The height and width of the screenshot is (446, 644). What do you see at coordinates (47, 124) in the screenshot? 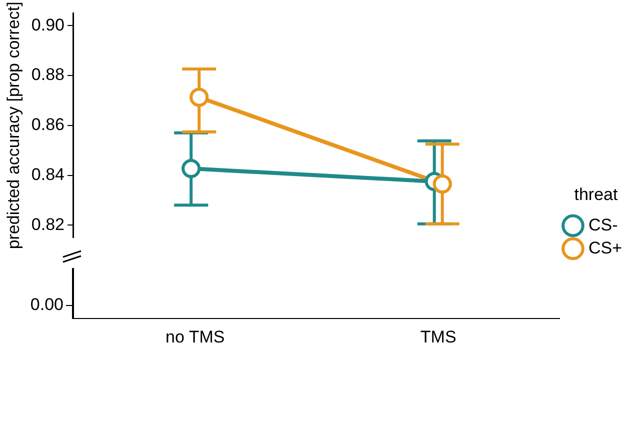
I see `y-tick-label: 0.86` at bounding box center [47, 124].